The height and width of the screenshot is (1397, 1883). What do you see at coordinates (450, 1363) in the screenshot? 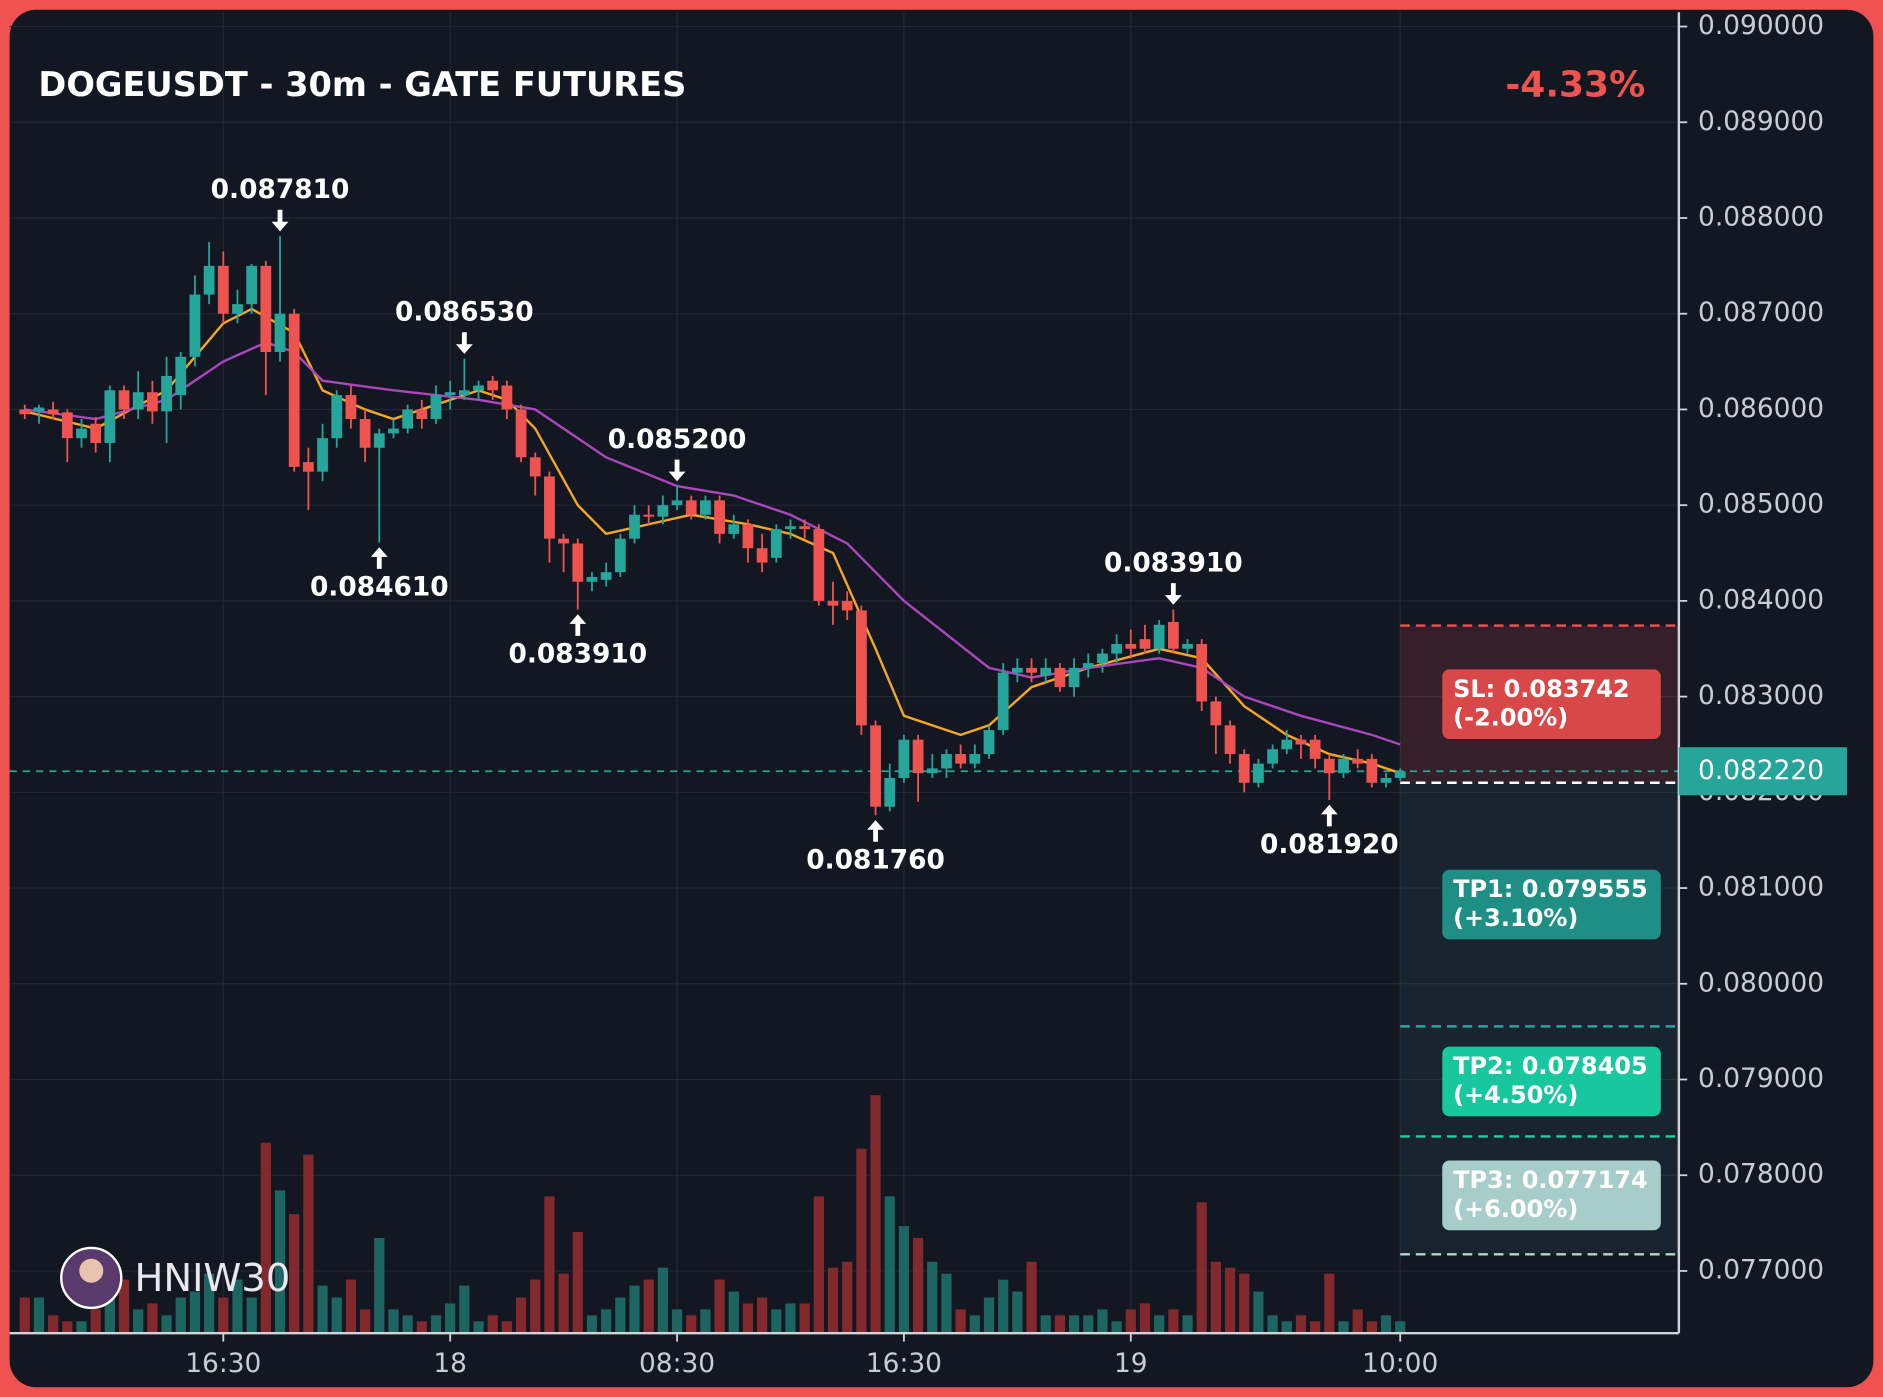
I see `x-tick-label: 18` at bounding box center [450, 1363].